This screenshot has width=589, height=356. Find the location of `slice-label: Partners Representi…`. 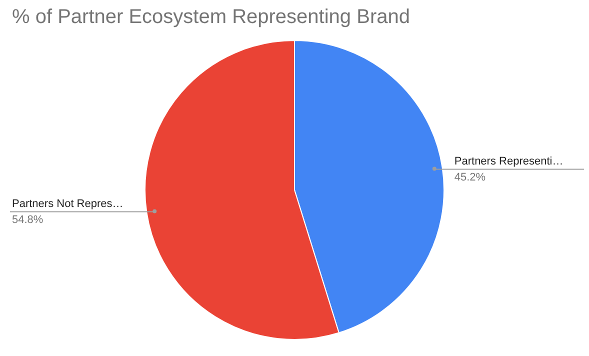

slice-label: Partners Representi… is located at coordinates (509, 161).